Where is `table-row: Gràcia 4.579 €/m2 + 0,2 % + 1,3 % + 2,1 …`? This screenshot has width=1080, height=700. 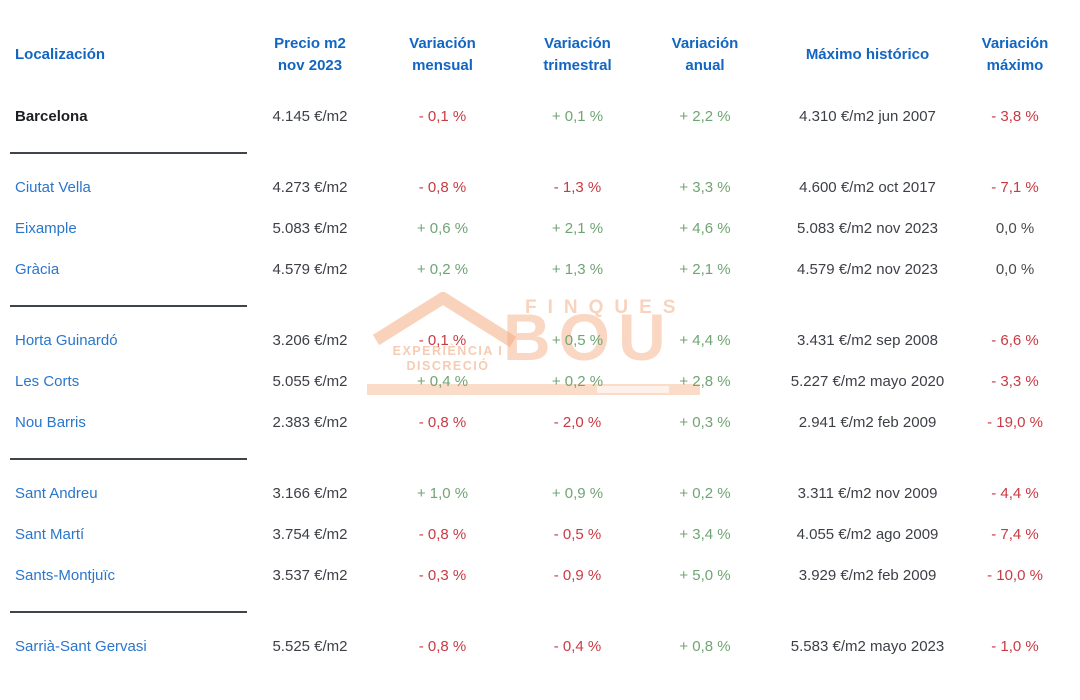
table-row: Gràcia 4.579 €/m2 + 0,2 % + 1,3 % + 2,1 … is located at coordinates (547, 269).